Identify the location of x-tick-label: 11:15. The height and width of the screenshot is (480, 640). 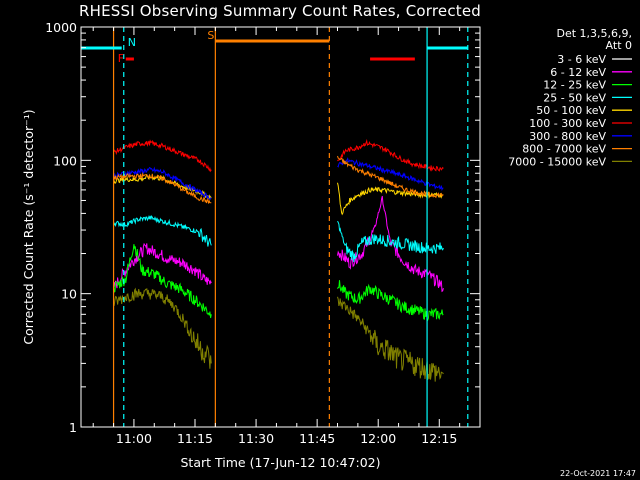
(195, 438).